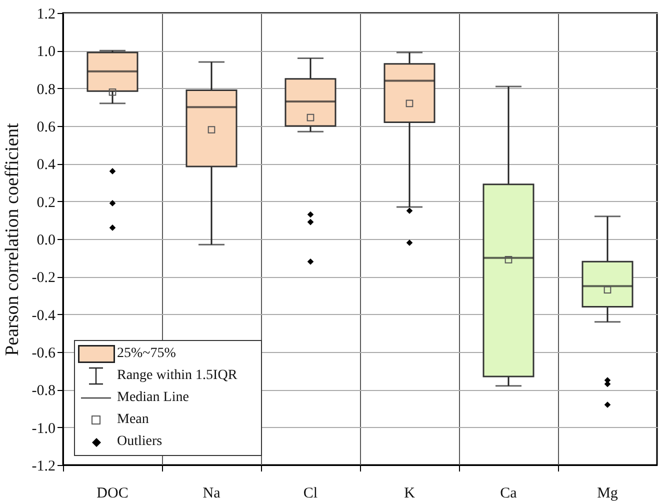 The width and height of the screenshot is (664, 501). What do you see at coordinates (509, 493) in the screenshot?
I see `x-tick-label: Ca` at bounding box center [509, 493].